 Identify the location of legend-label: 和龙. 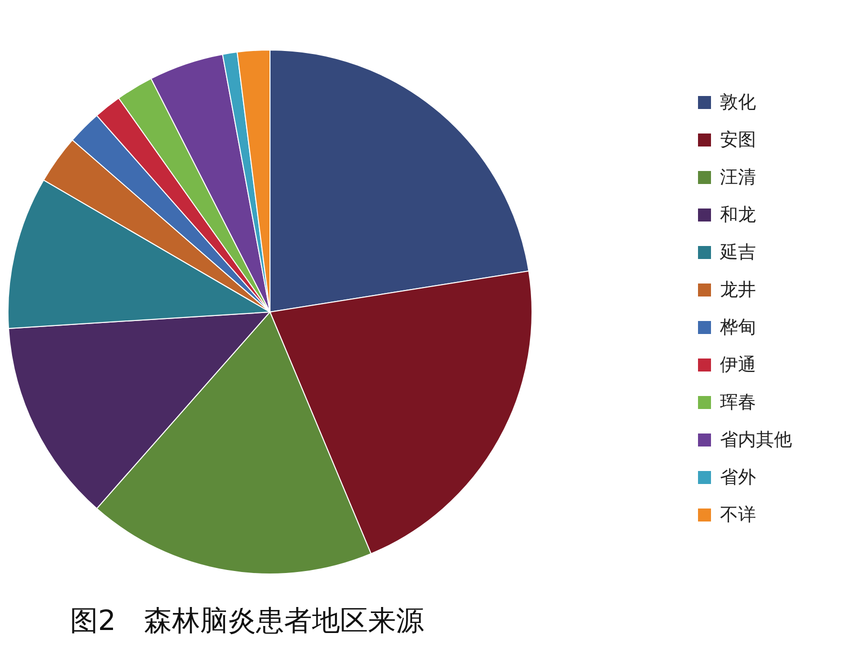
(738, 215).